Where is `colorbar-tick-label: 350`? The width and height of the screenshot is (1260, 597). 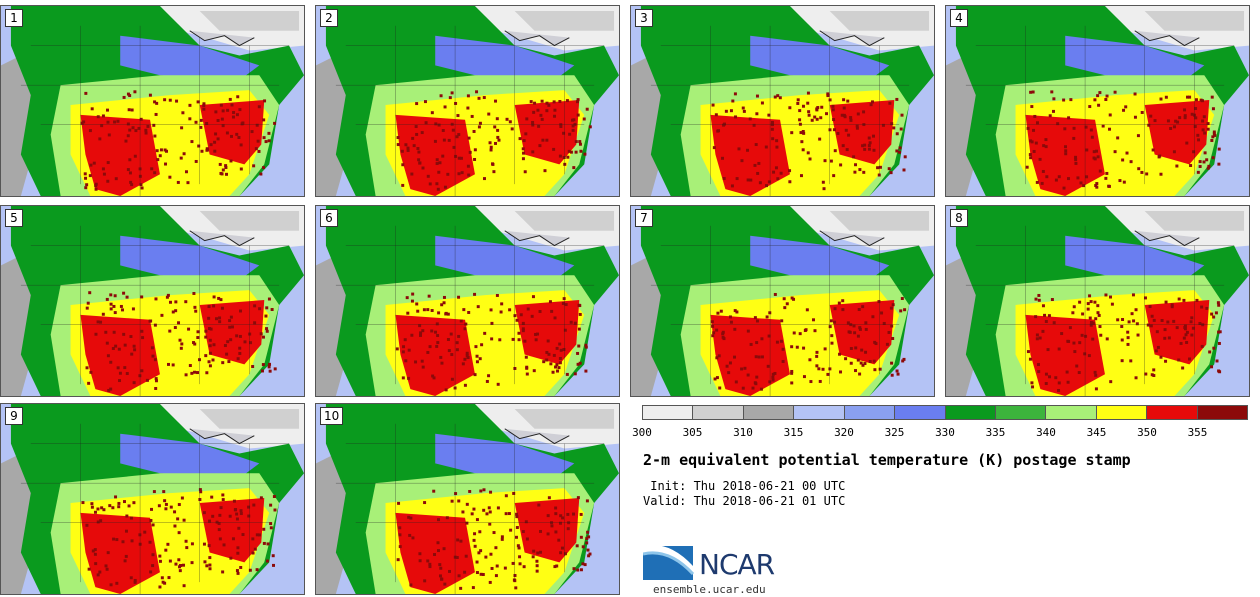 colorbar-tick-label: 350 is located at coordinates (1147, 432).